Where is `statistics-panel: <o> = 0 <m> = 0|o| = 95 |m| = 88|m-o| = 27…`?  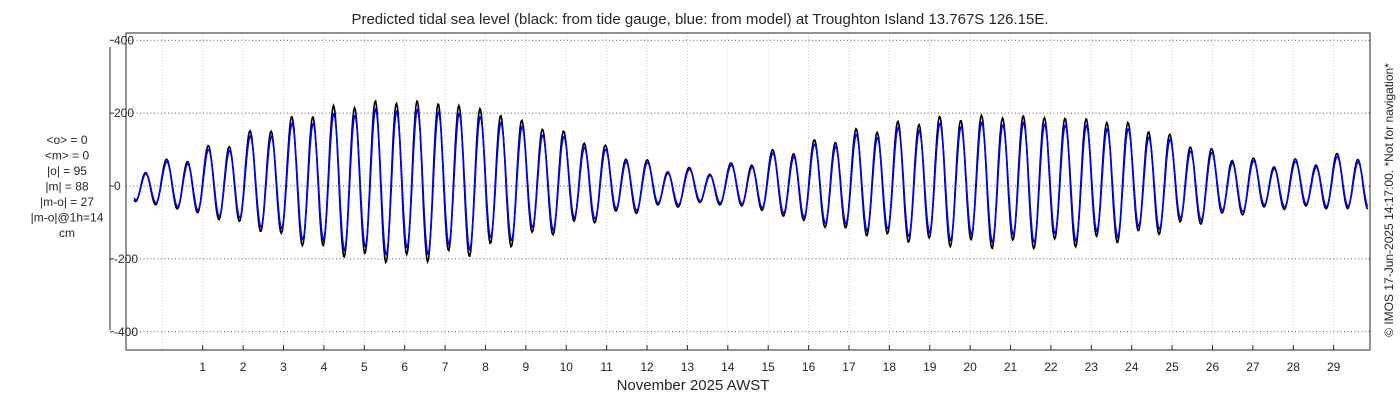
statistics-panel: <o> = 0 <m> = 0|o| = 95 |m| = 88|m-o| = 27… is located at coordinates (67, 186).